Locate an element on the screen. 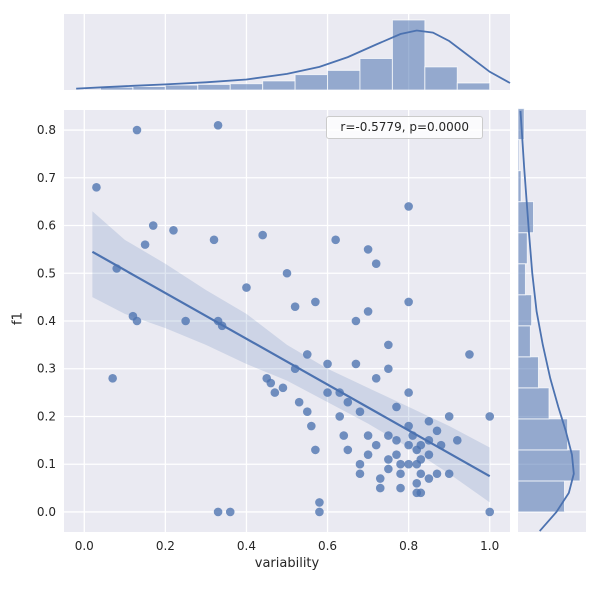  y-tick-label: 0.5 is located at coordinates (46, 273).